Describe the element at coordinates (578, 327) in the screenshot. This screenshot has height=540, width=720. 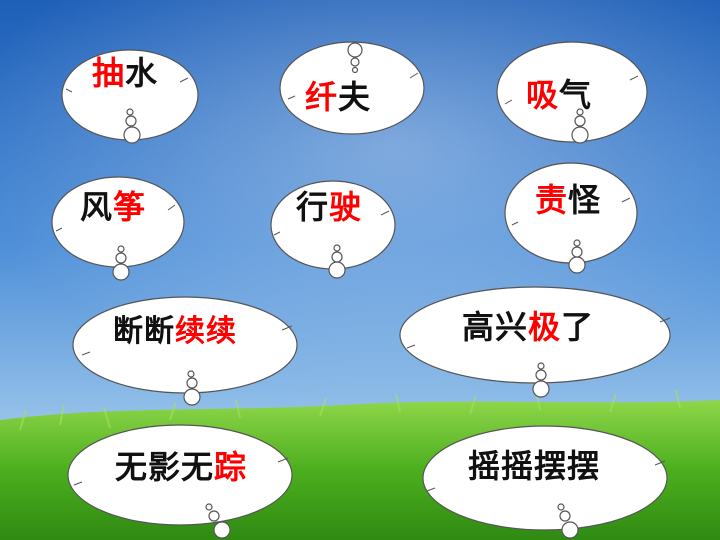
I see `word-part: 了` at that location.